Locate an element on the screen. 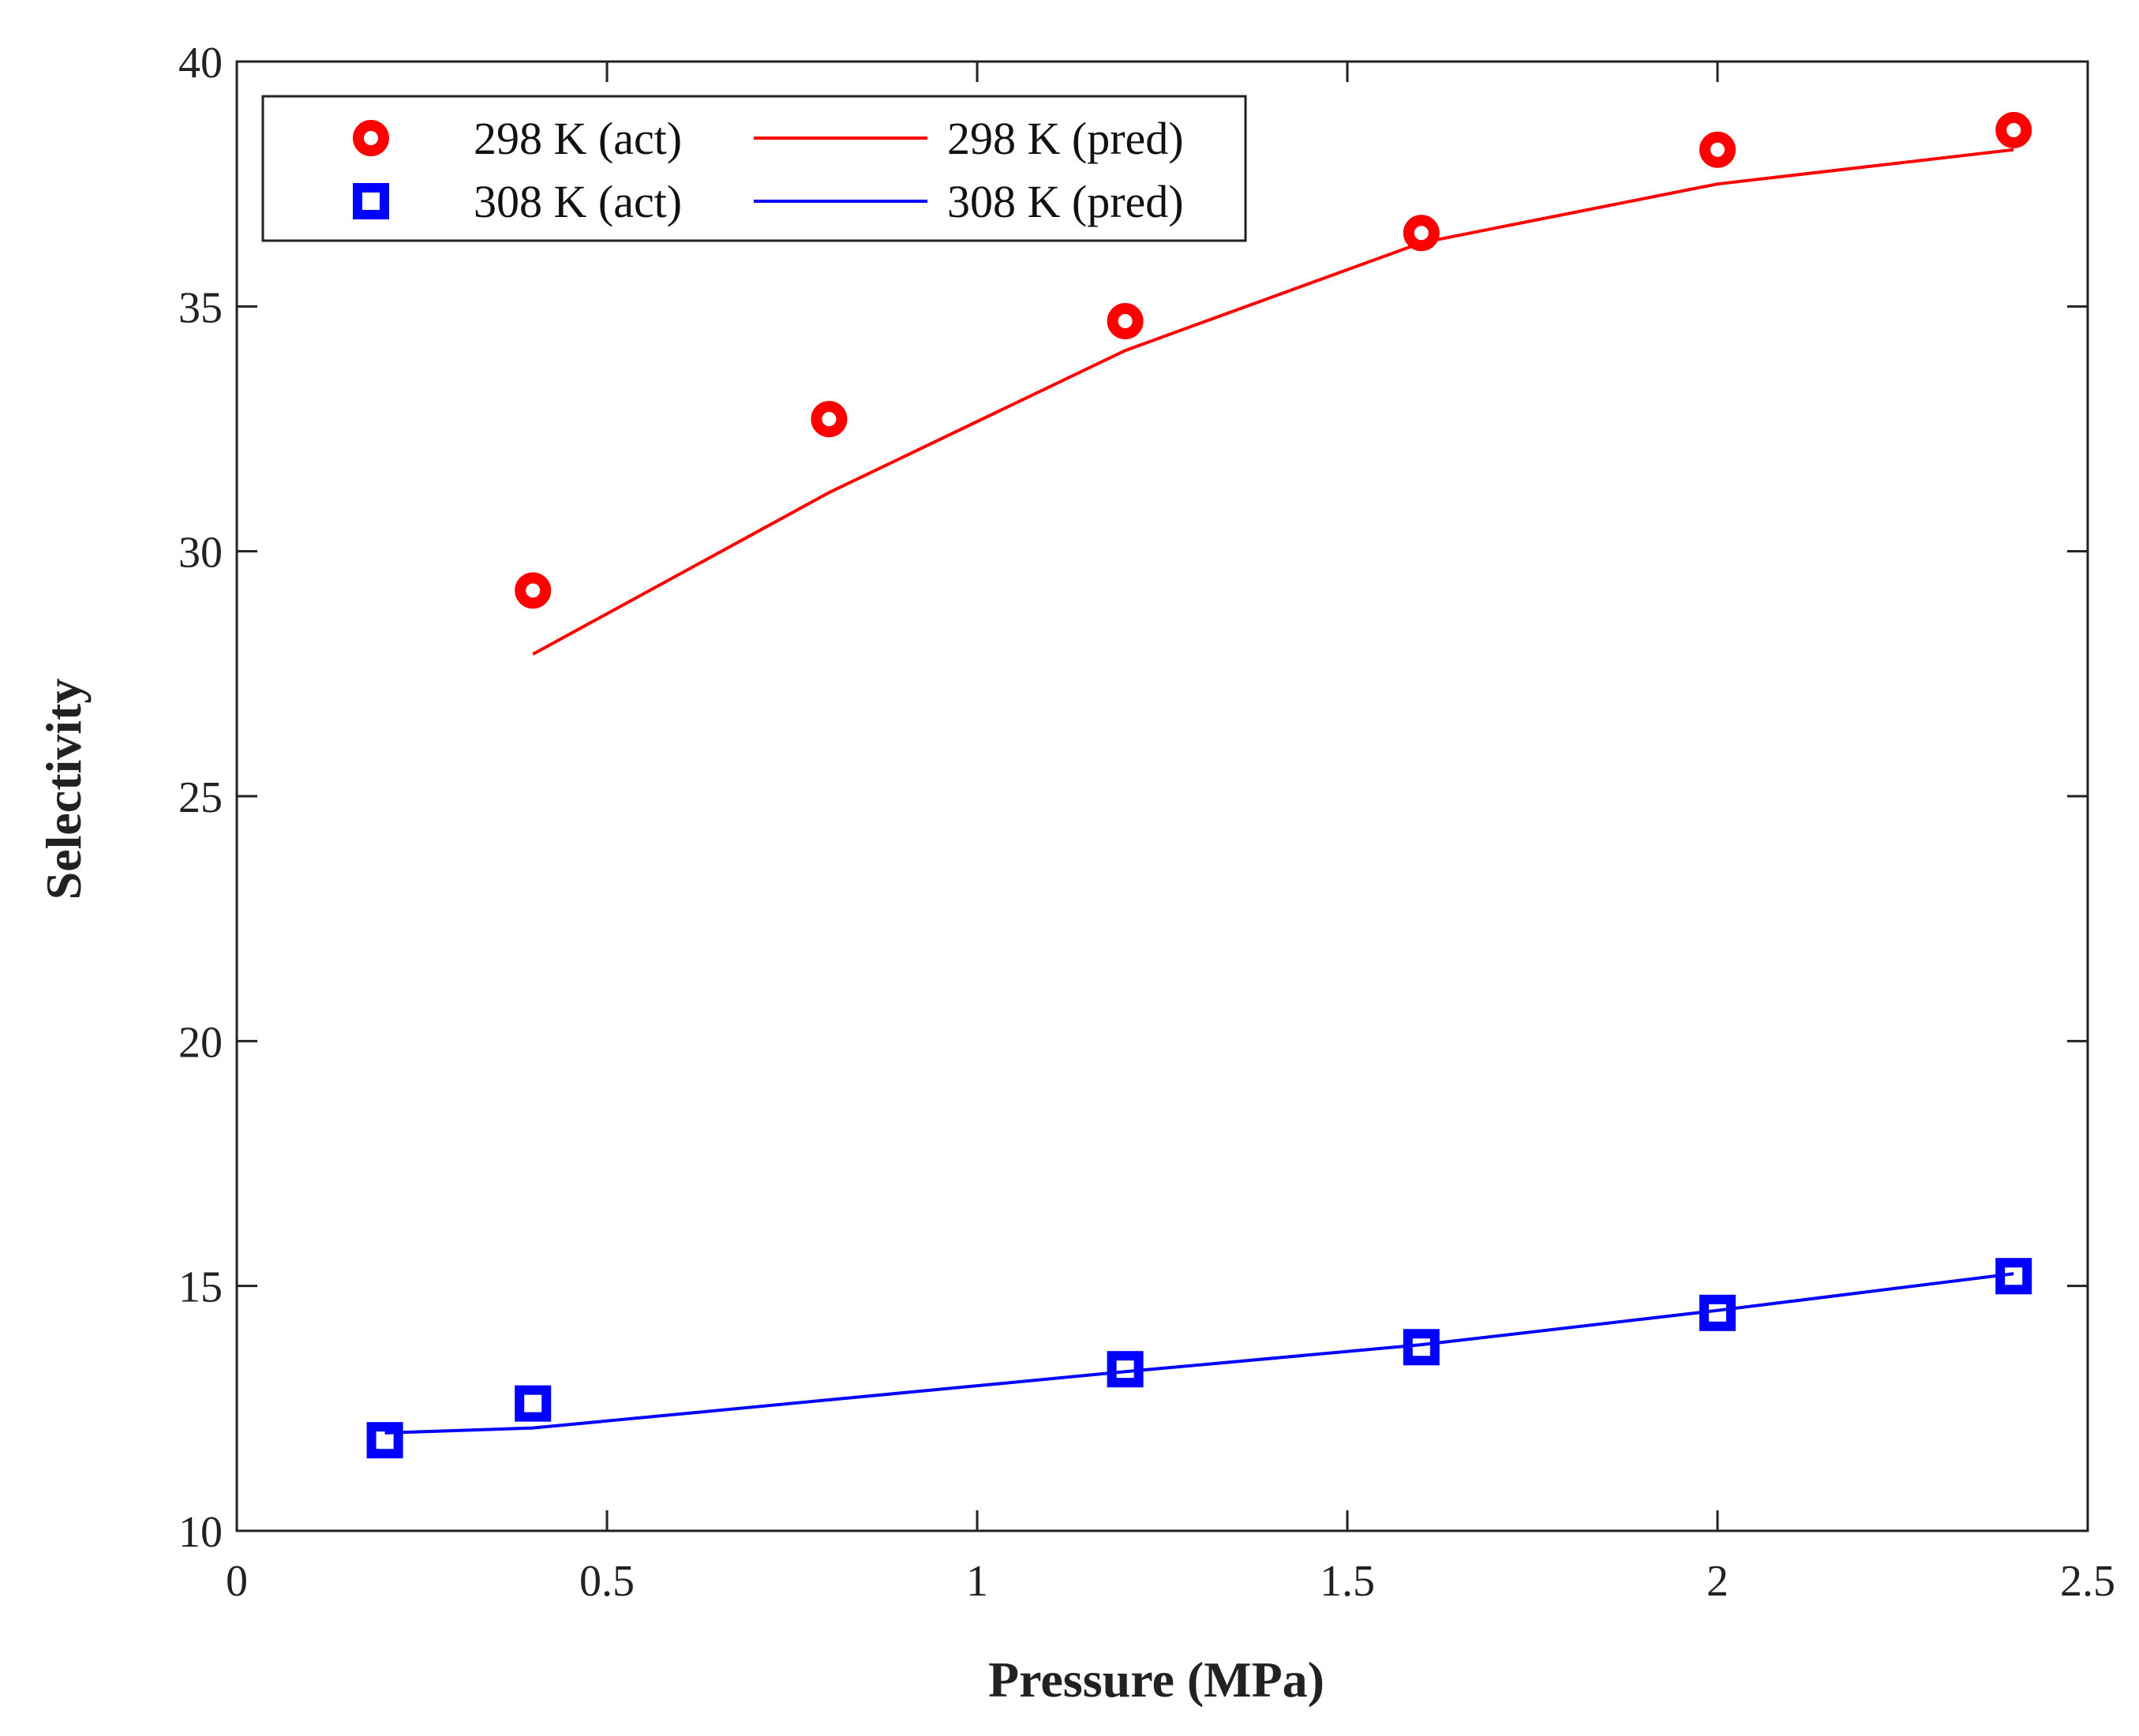 The width and height of the screenshot is (2139, 1736). x-tick-label: 1 is located at coordinates (977, 1581).